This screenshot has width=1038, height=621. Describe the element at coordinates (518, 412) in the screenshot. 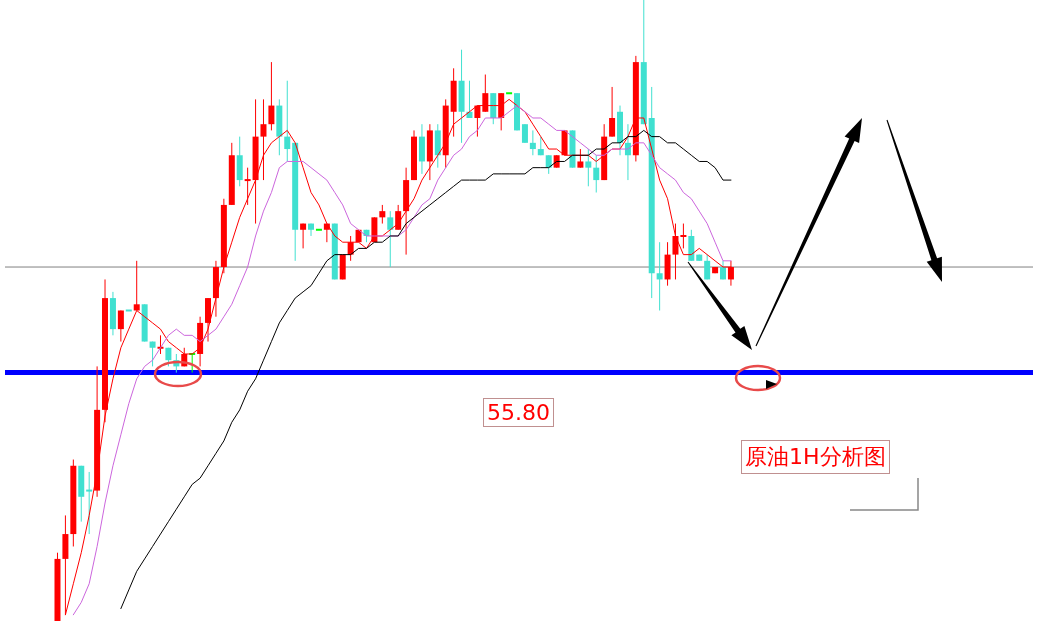

I see `annotation: 55.80` at that location.